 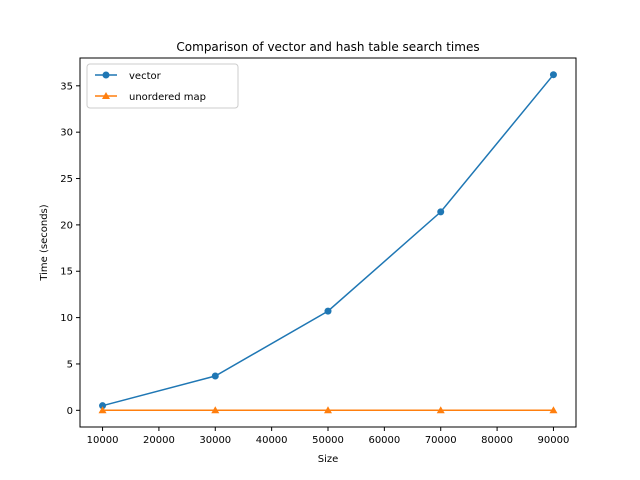 What do you see at coordinates (66, 179) in the screenshot?
I see `y-tick-label: 25` at bounding box center [66, 179].